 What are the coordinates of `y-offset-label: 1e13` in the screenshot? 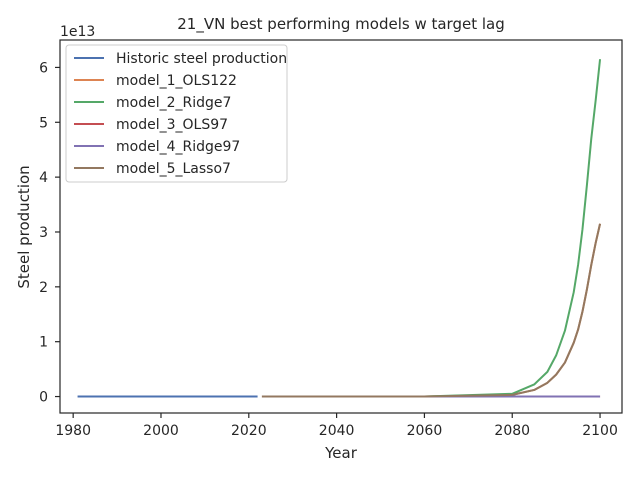 It's located at (77, 32).